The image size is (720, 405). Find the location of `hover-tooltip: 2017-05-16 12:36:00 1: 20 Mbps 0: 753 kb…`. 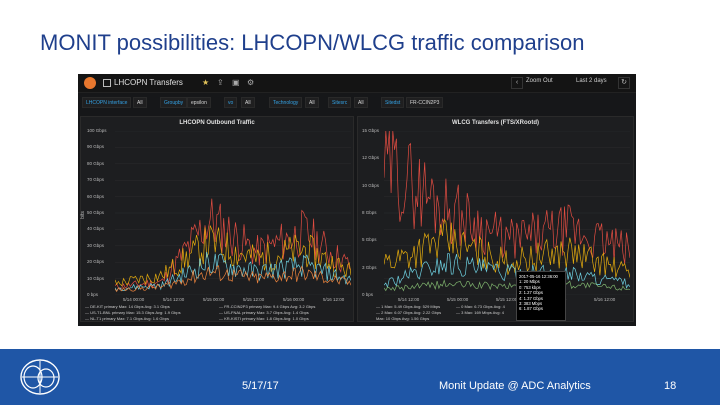

hover-tooltip: 2017-05-16 12:36:00 1: 20 Mbps 0: 753 kb… is located at coordinates (541, 296).